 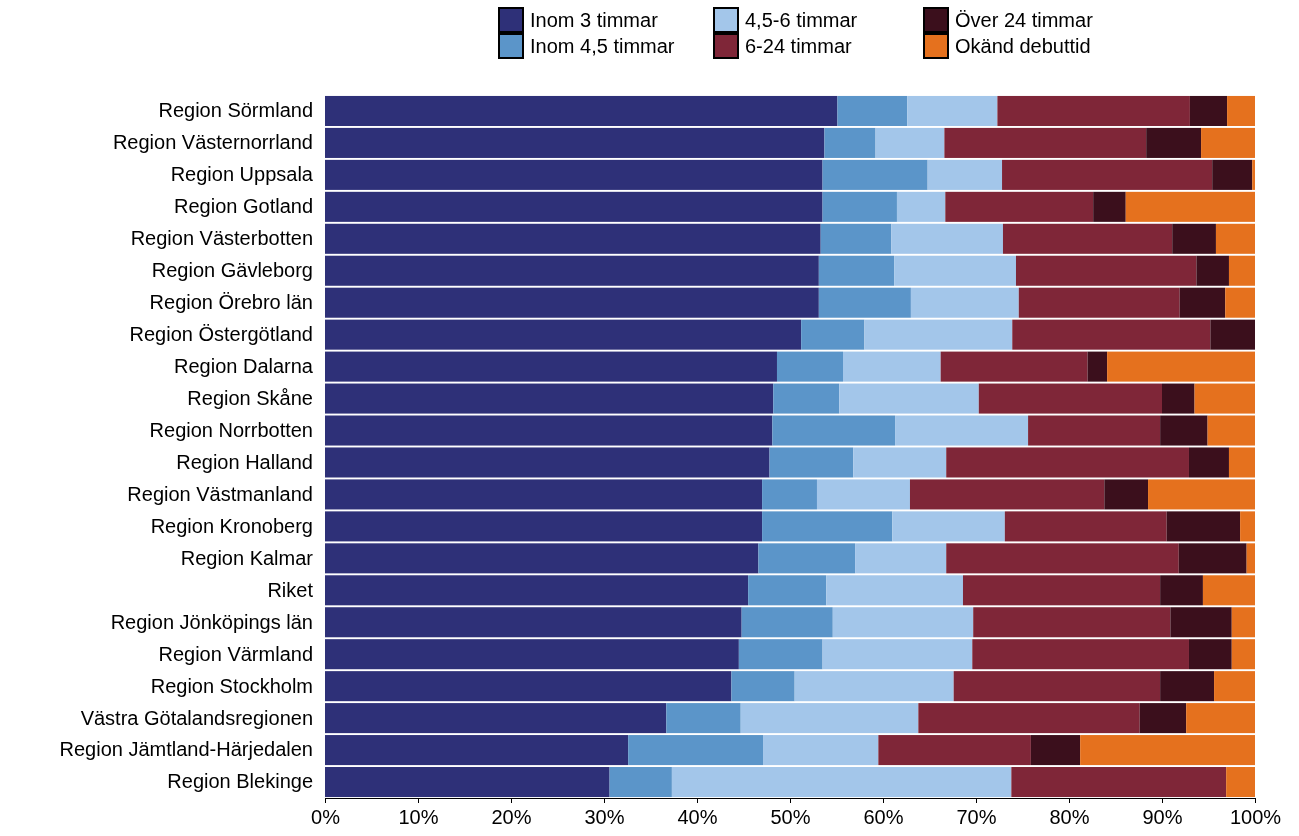 What do you see at coordinates (790, 817) in the screenshot?
I see `x-tick-label: 50%` at bounding box center [790, 817].